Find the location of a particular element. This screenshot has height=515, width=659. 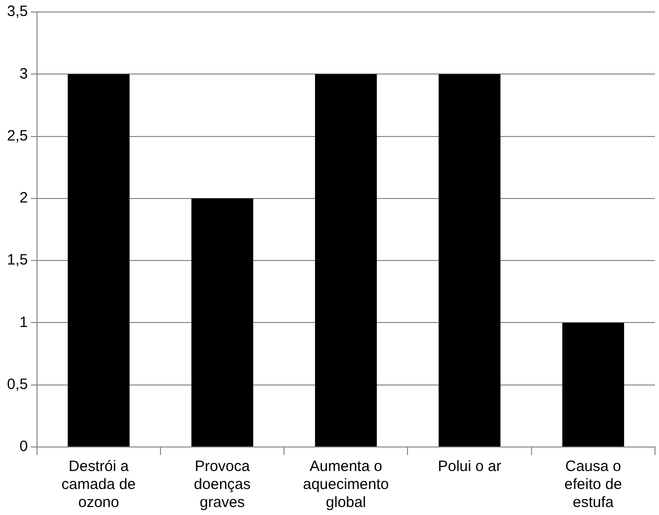

x-tick-label: Causa o efeito de estufa is located at coordinates (593, 485).